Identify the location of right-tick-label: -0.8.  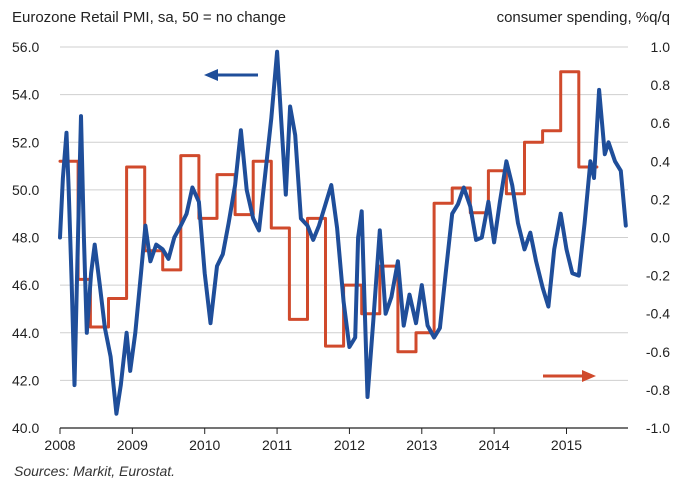
(658, 390).